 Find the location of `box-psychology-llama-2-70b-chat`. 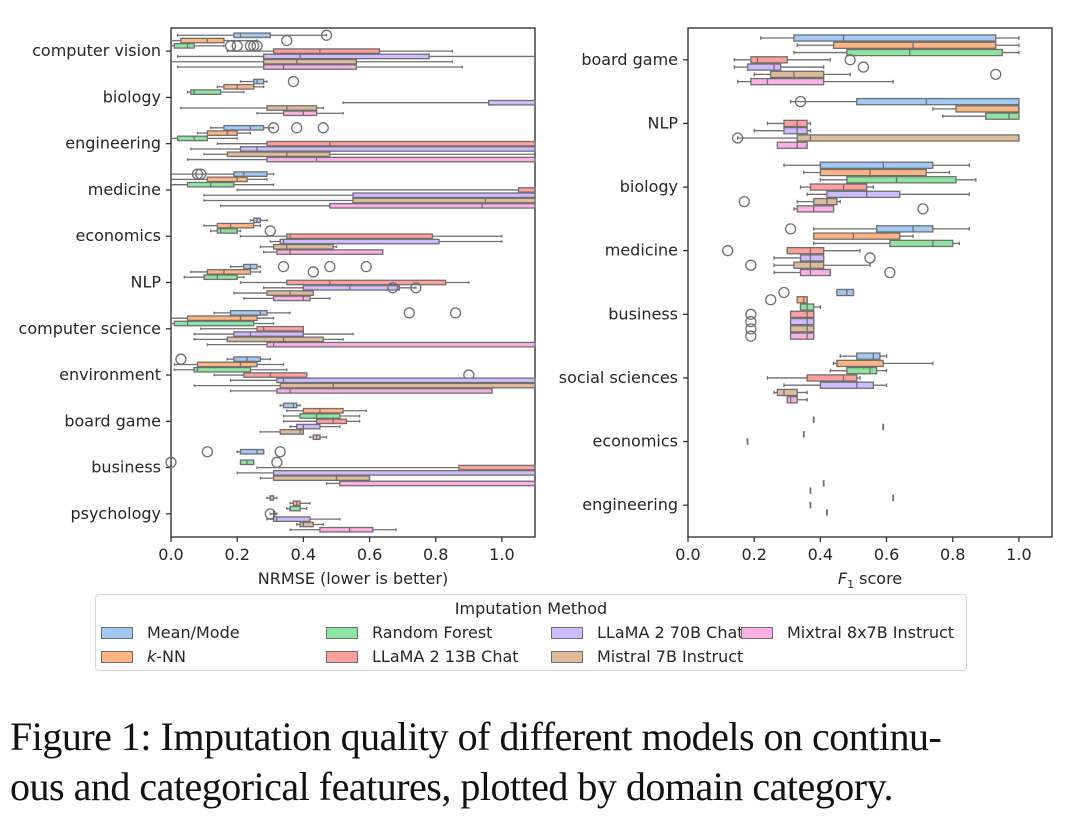

box-psychology-llama-2-70b-chat is located at coordinates (303, 519).